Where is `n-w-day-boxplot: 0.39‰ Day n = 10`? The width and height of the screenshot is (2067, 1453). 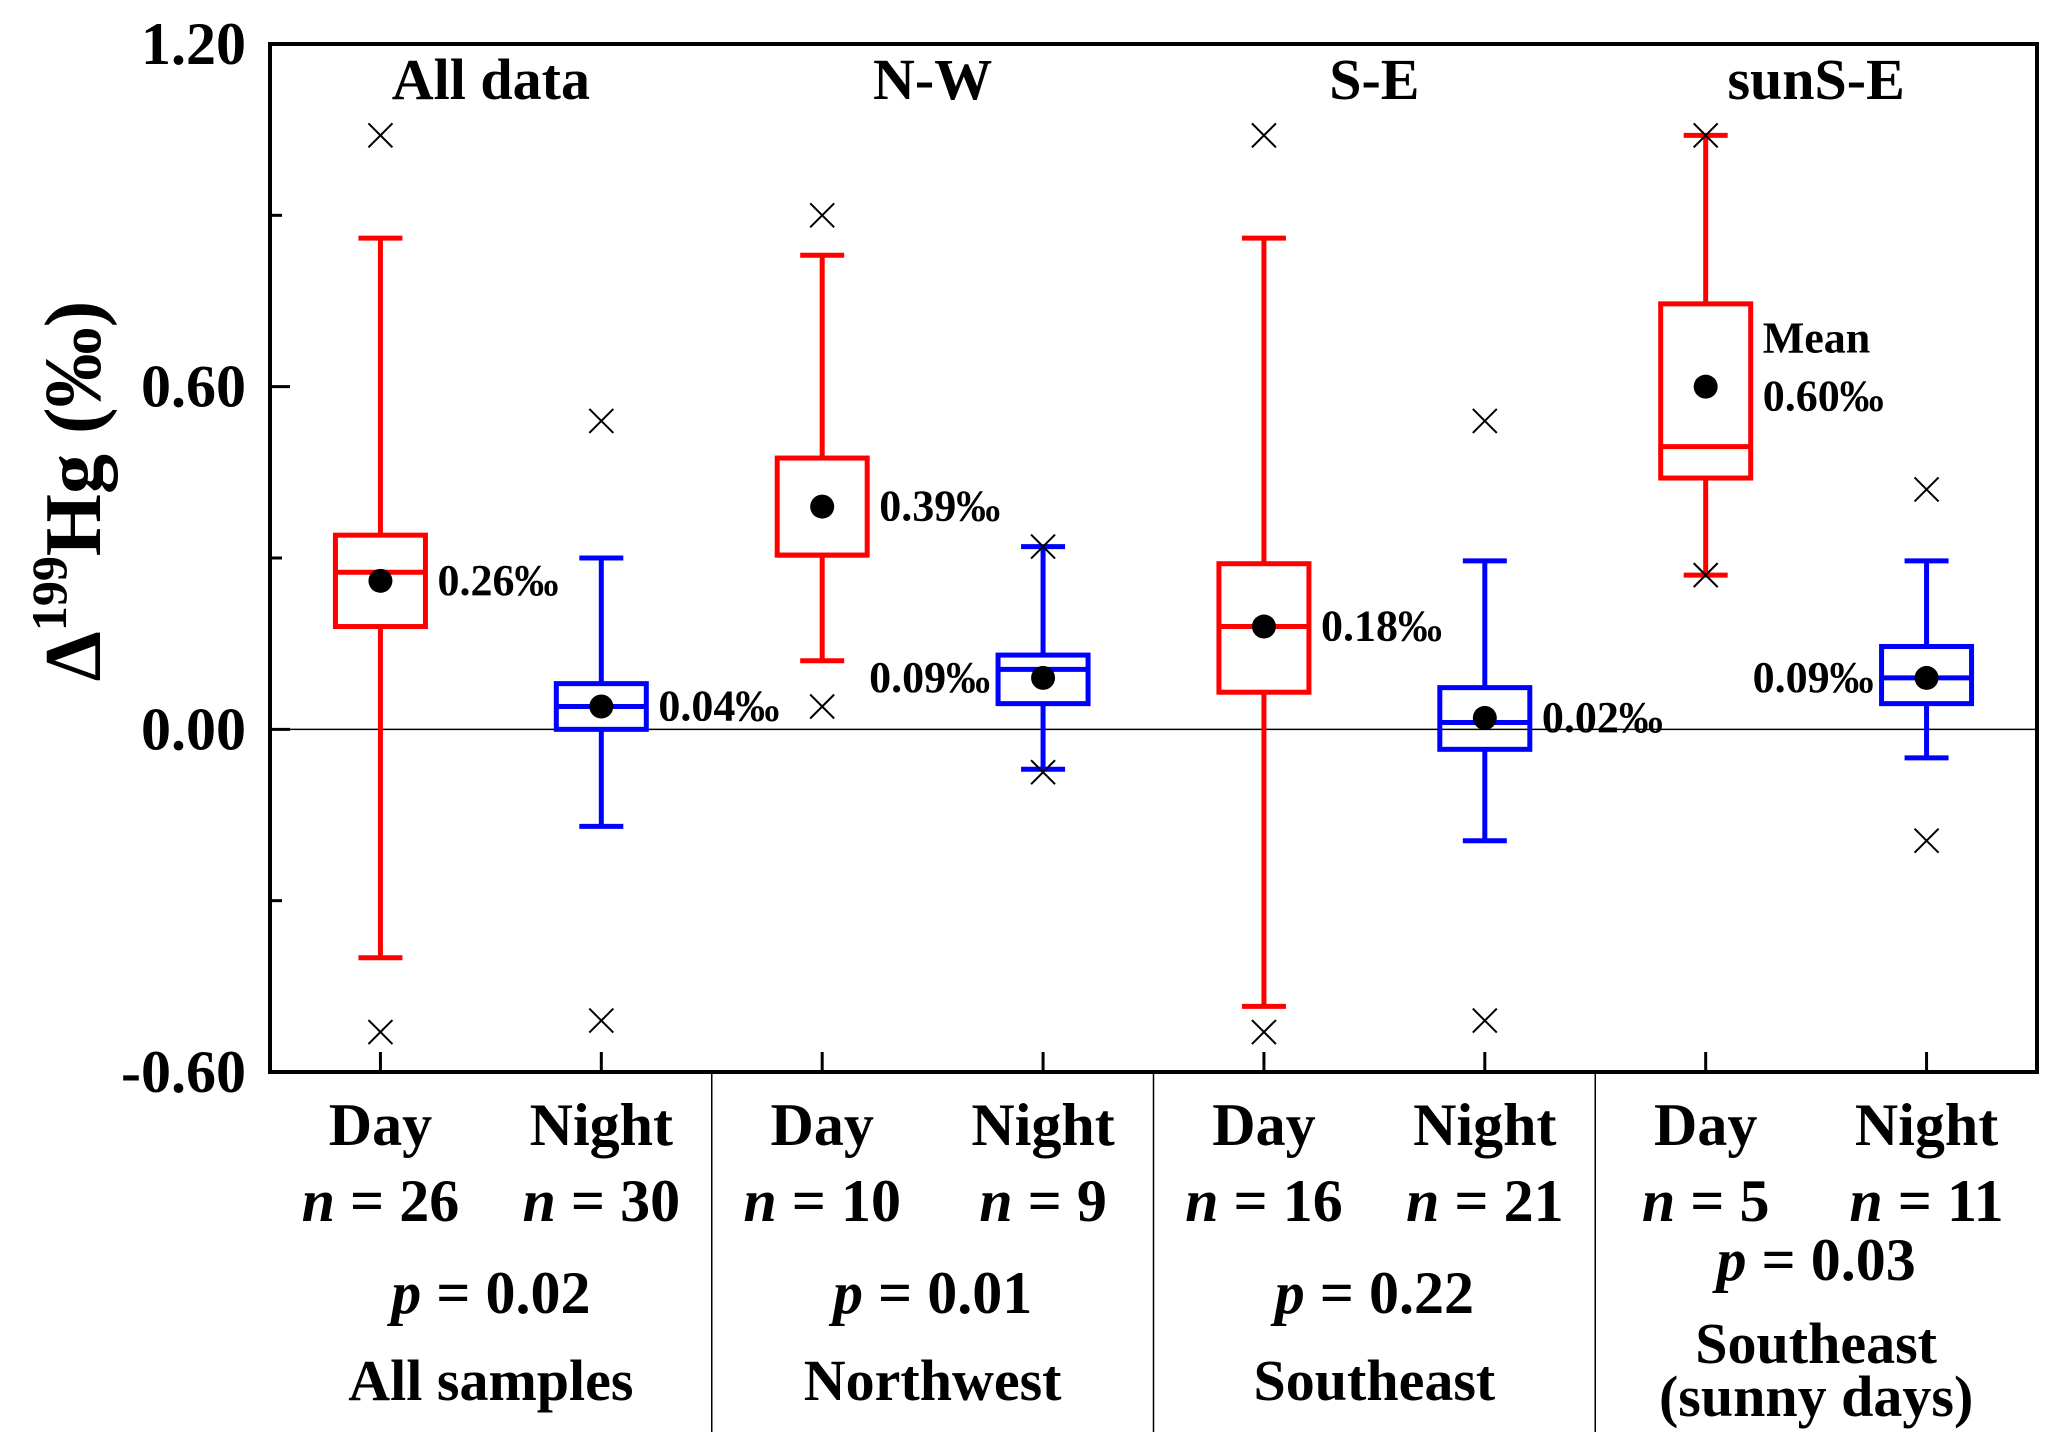
n-w-day-boxplot: 0.39‰ Day n = 10 is located at coordinates (871, 718).